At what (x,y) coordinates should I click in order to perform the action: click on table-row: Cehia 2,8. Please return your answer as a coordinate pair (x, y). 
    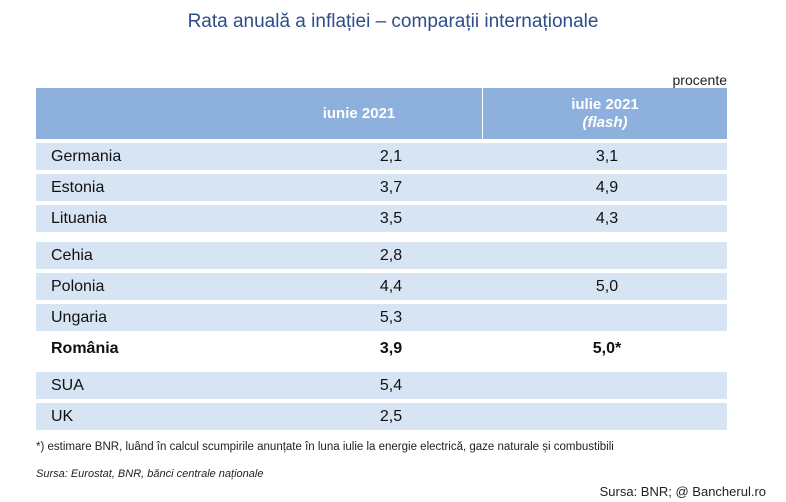
    Looking at the image, I should click on (381, 255).